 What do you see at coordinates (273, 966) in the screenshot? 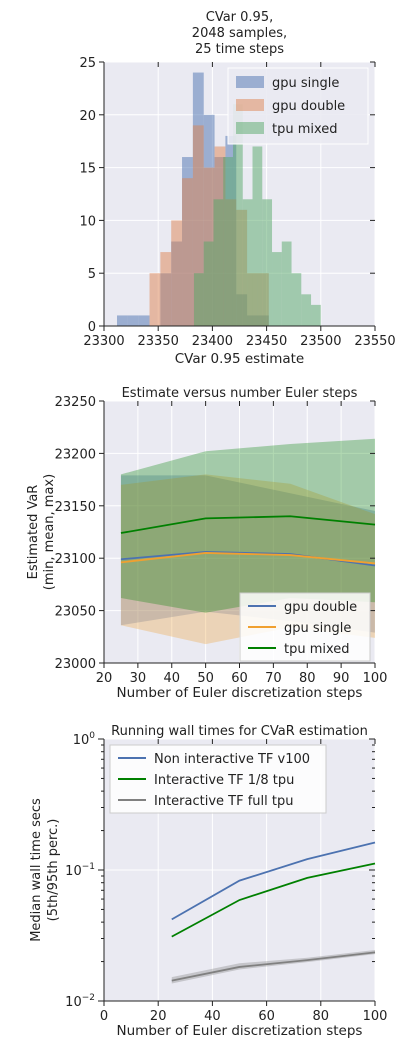
I see `line-Interactive-TF-full-tpu` at bounding box center [273, 966].